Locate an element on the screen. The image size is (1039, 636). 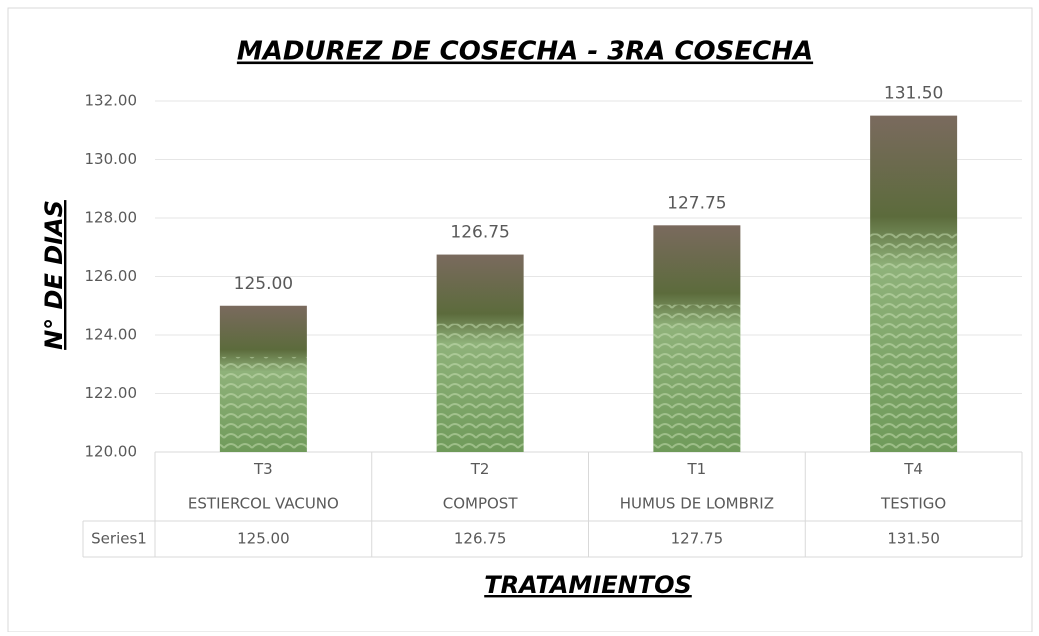
x-tick-sublabel: COMPOST is located at coordinates (481, 504).